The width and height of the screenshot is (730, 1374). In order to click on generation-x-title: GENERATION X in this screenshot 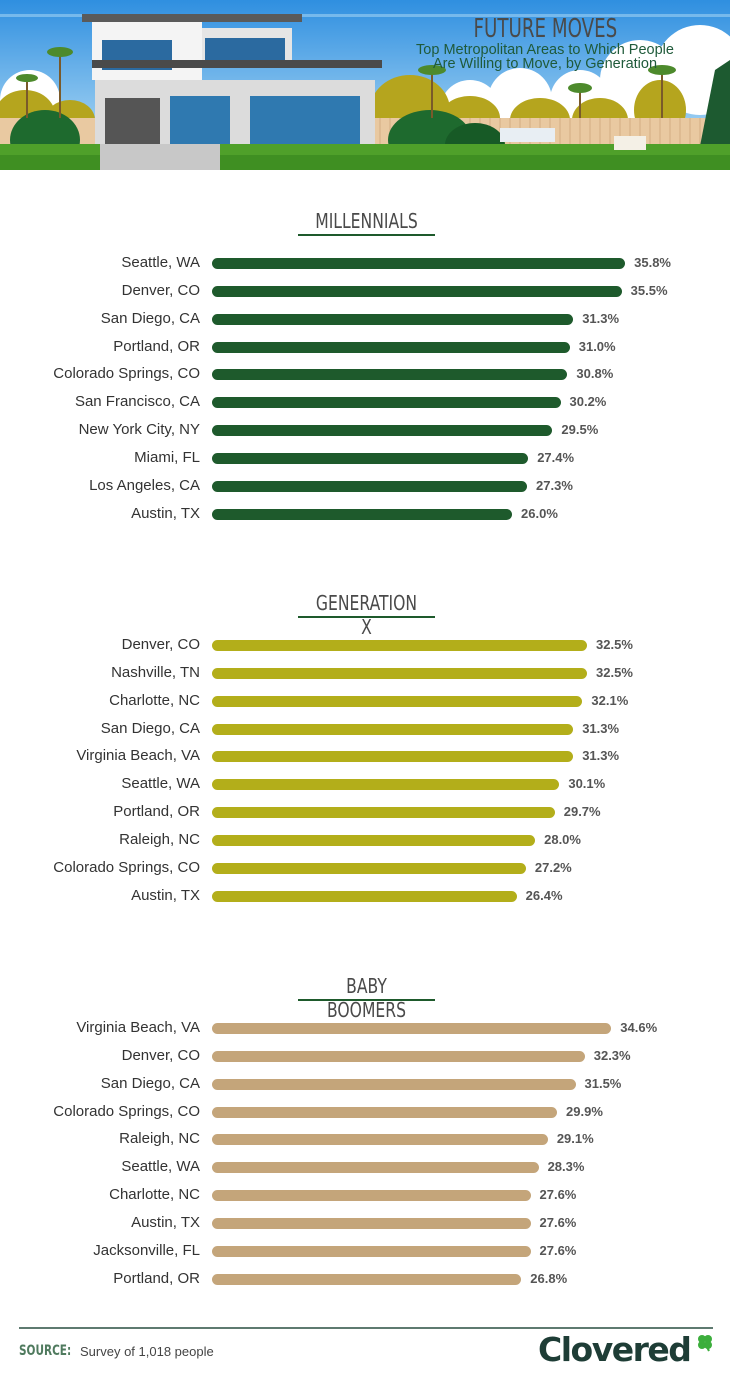, I will do `click(366, 615)`.